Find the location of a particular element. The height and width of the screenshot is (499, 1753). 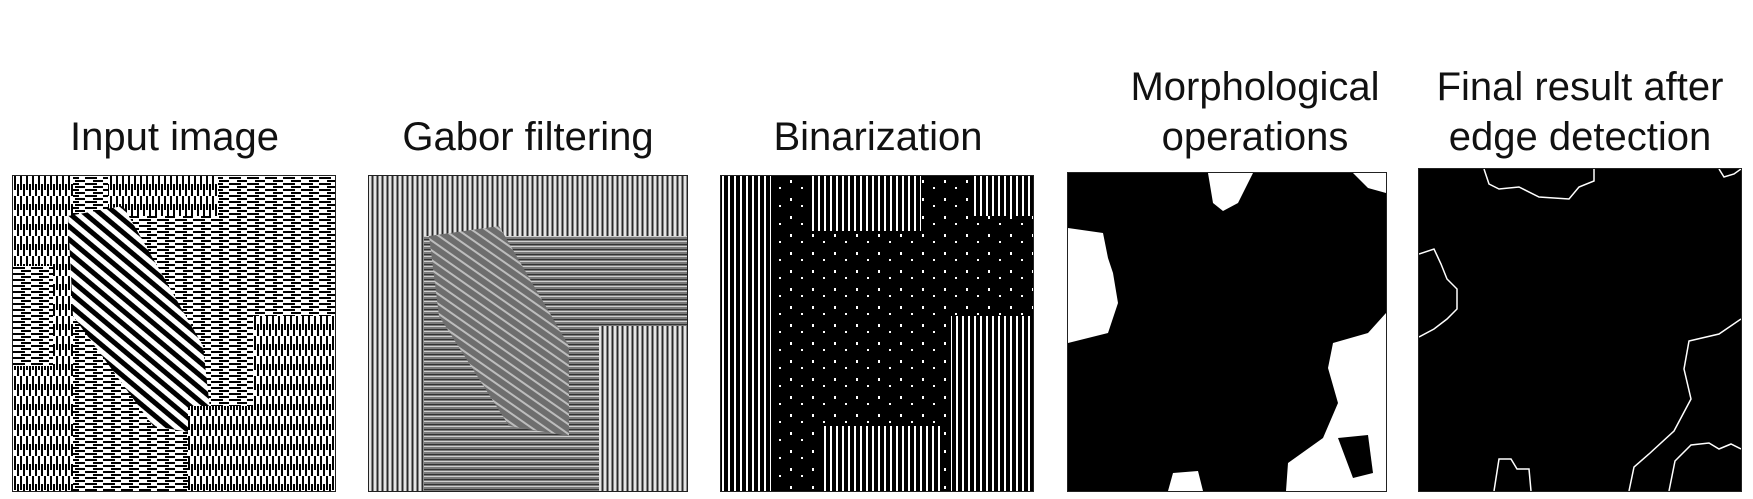

input-image-panel is located at coordinates (174, 333).